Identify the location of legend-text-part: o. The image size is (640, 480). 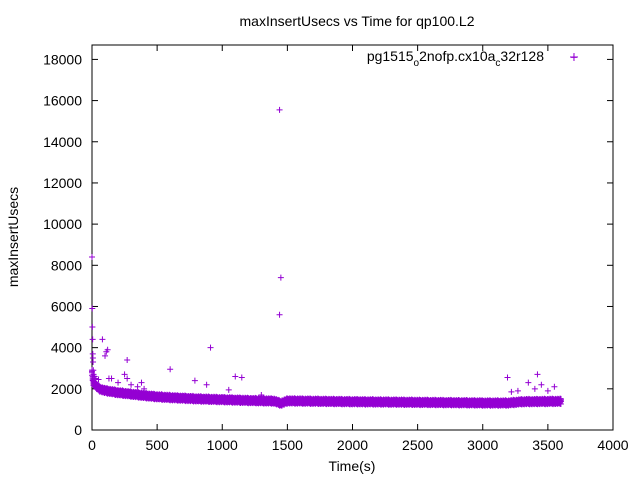
(417, 63).